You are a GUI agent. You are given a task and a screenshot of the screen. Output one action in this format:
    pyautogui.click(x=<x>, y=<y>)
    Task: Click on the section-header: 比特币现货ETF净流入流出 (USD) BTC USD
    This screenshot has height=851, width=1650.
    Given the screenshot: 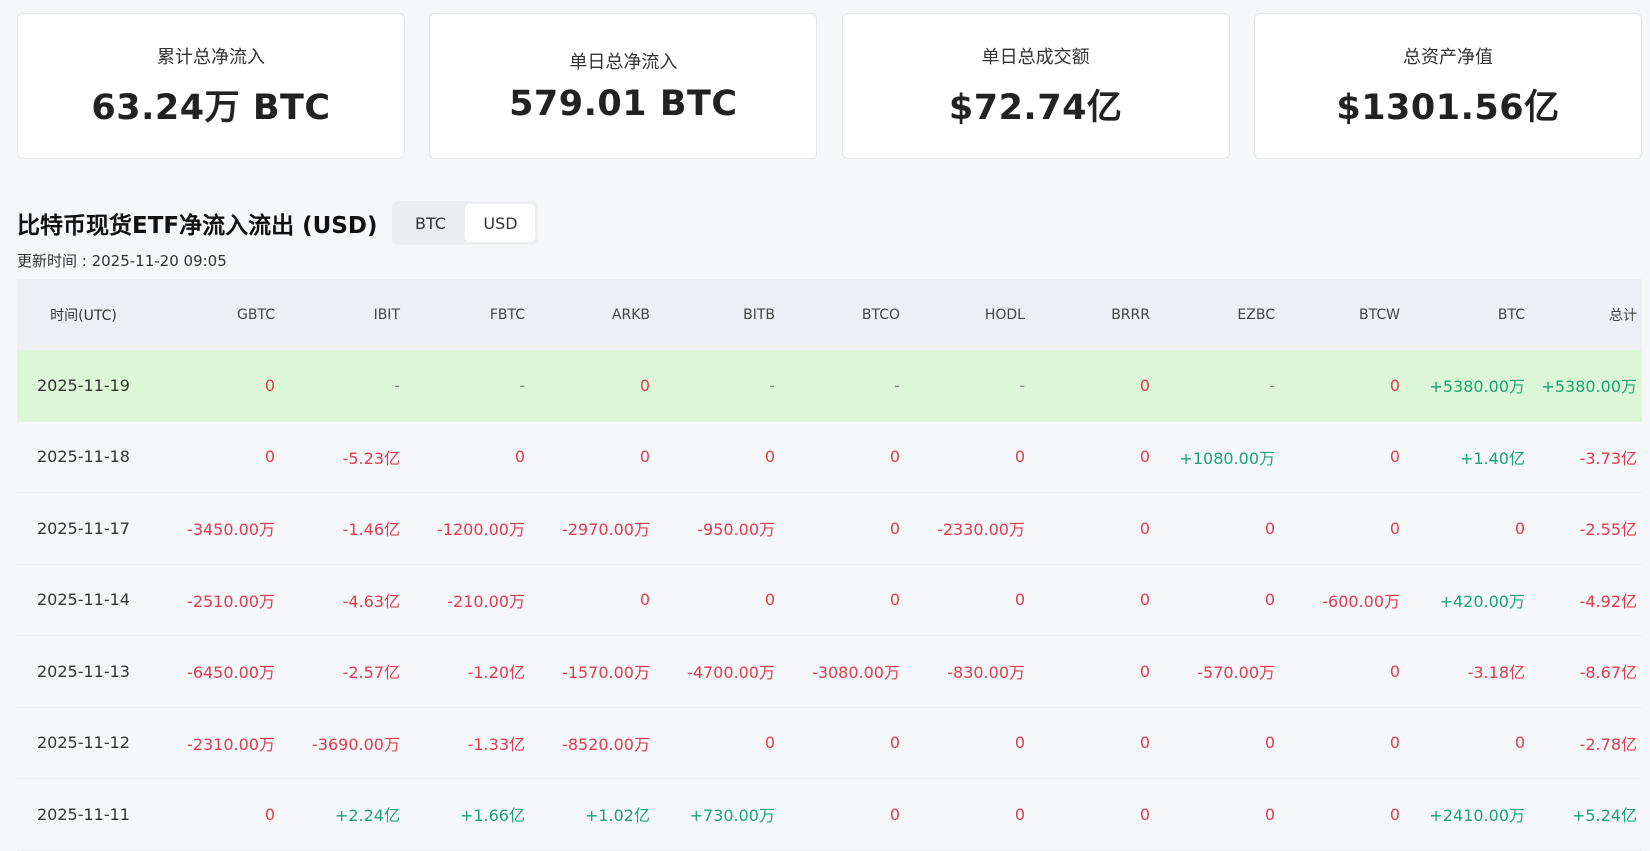 What is the action you would take?
    pyautogui.click(x=278, y=223)
    